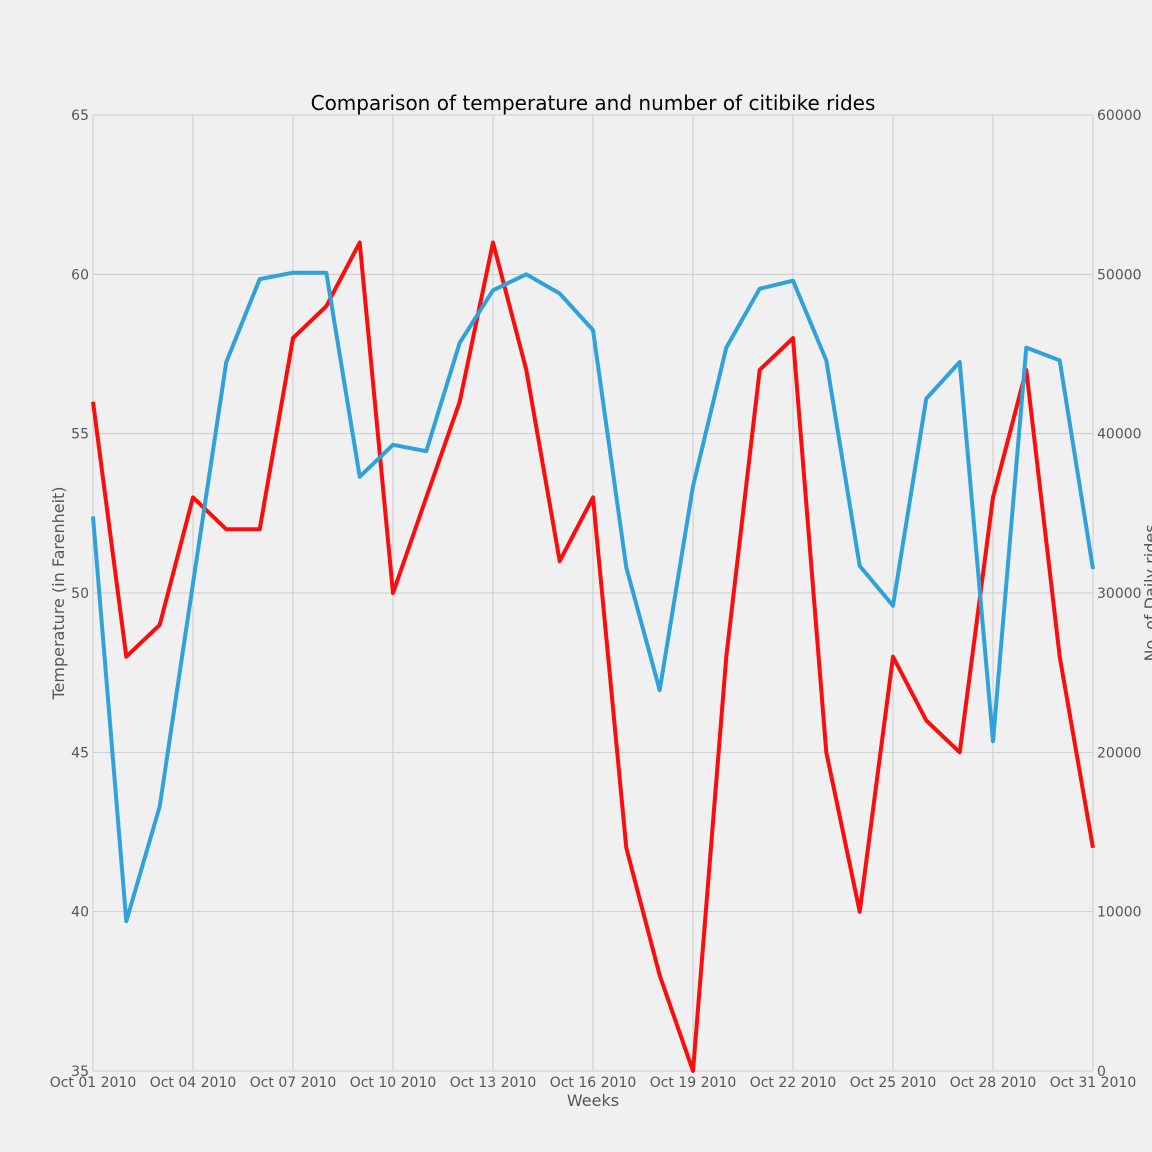  What do you see at coordinates (1119, 435) in the screenshot?
I see `right-y-tick-label: 40000` at bounding box center [1119, 435].